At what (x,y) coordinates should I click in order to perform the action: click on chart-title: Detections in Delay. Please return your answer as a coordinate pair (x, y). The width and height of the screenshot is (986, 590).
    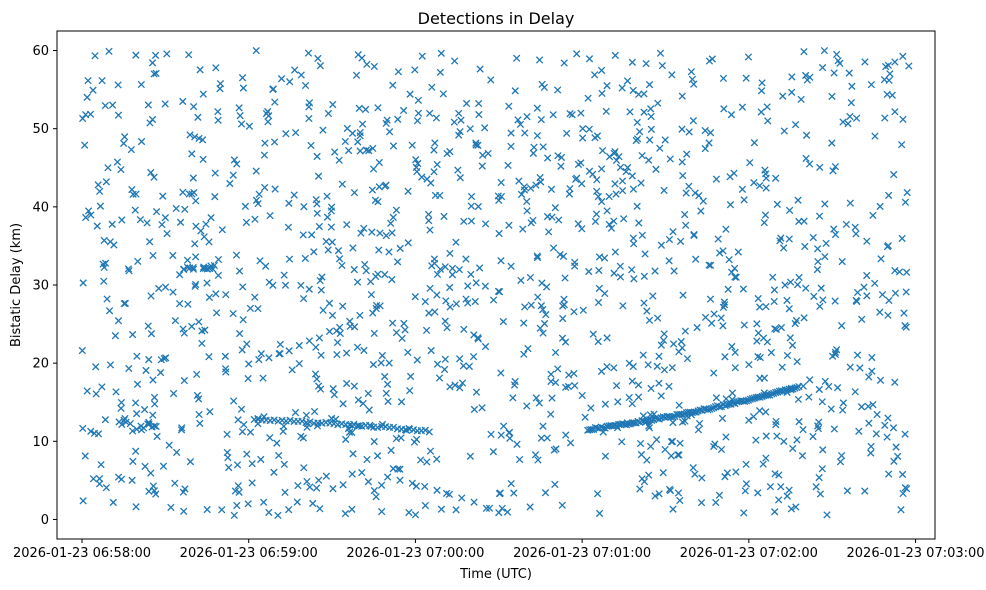
    Looking at the image, I should click on (496, 18).